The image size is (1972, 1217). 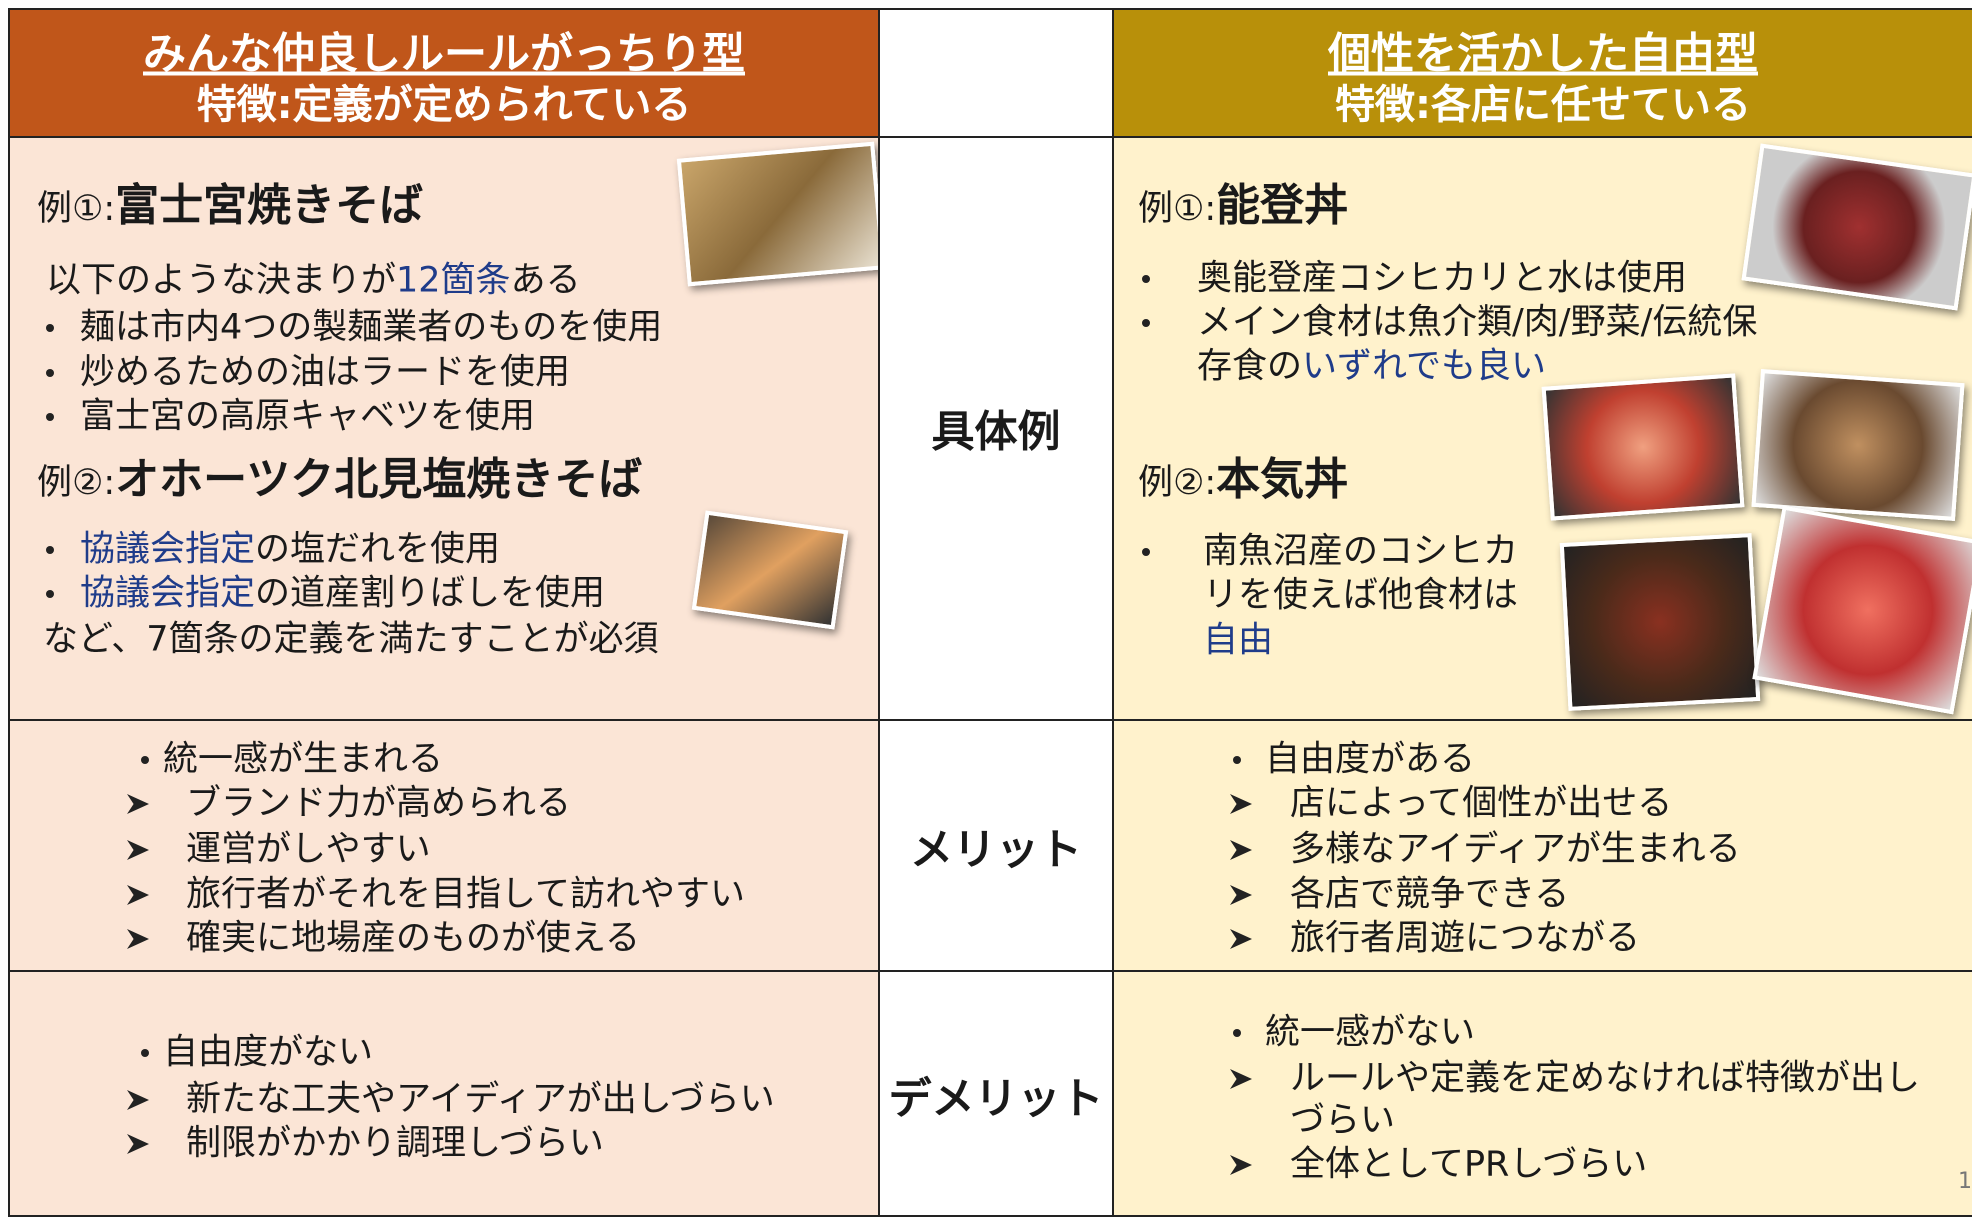 I want to click on row-label: デメリット, so click(x=996, y=1099).